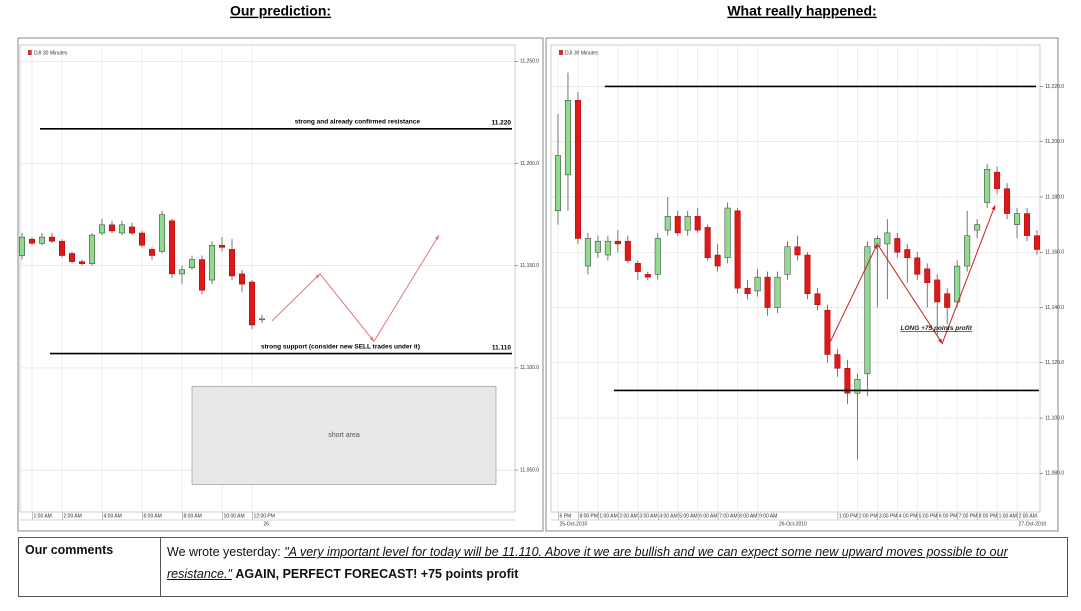  I want to click on x-tick-label: 4:00 PM, so click(908, 516).